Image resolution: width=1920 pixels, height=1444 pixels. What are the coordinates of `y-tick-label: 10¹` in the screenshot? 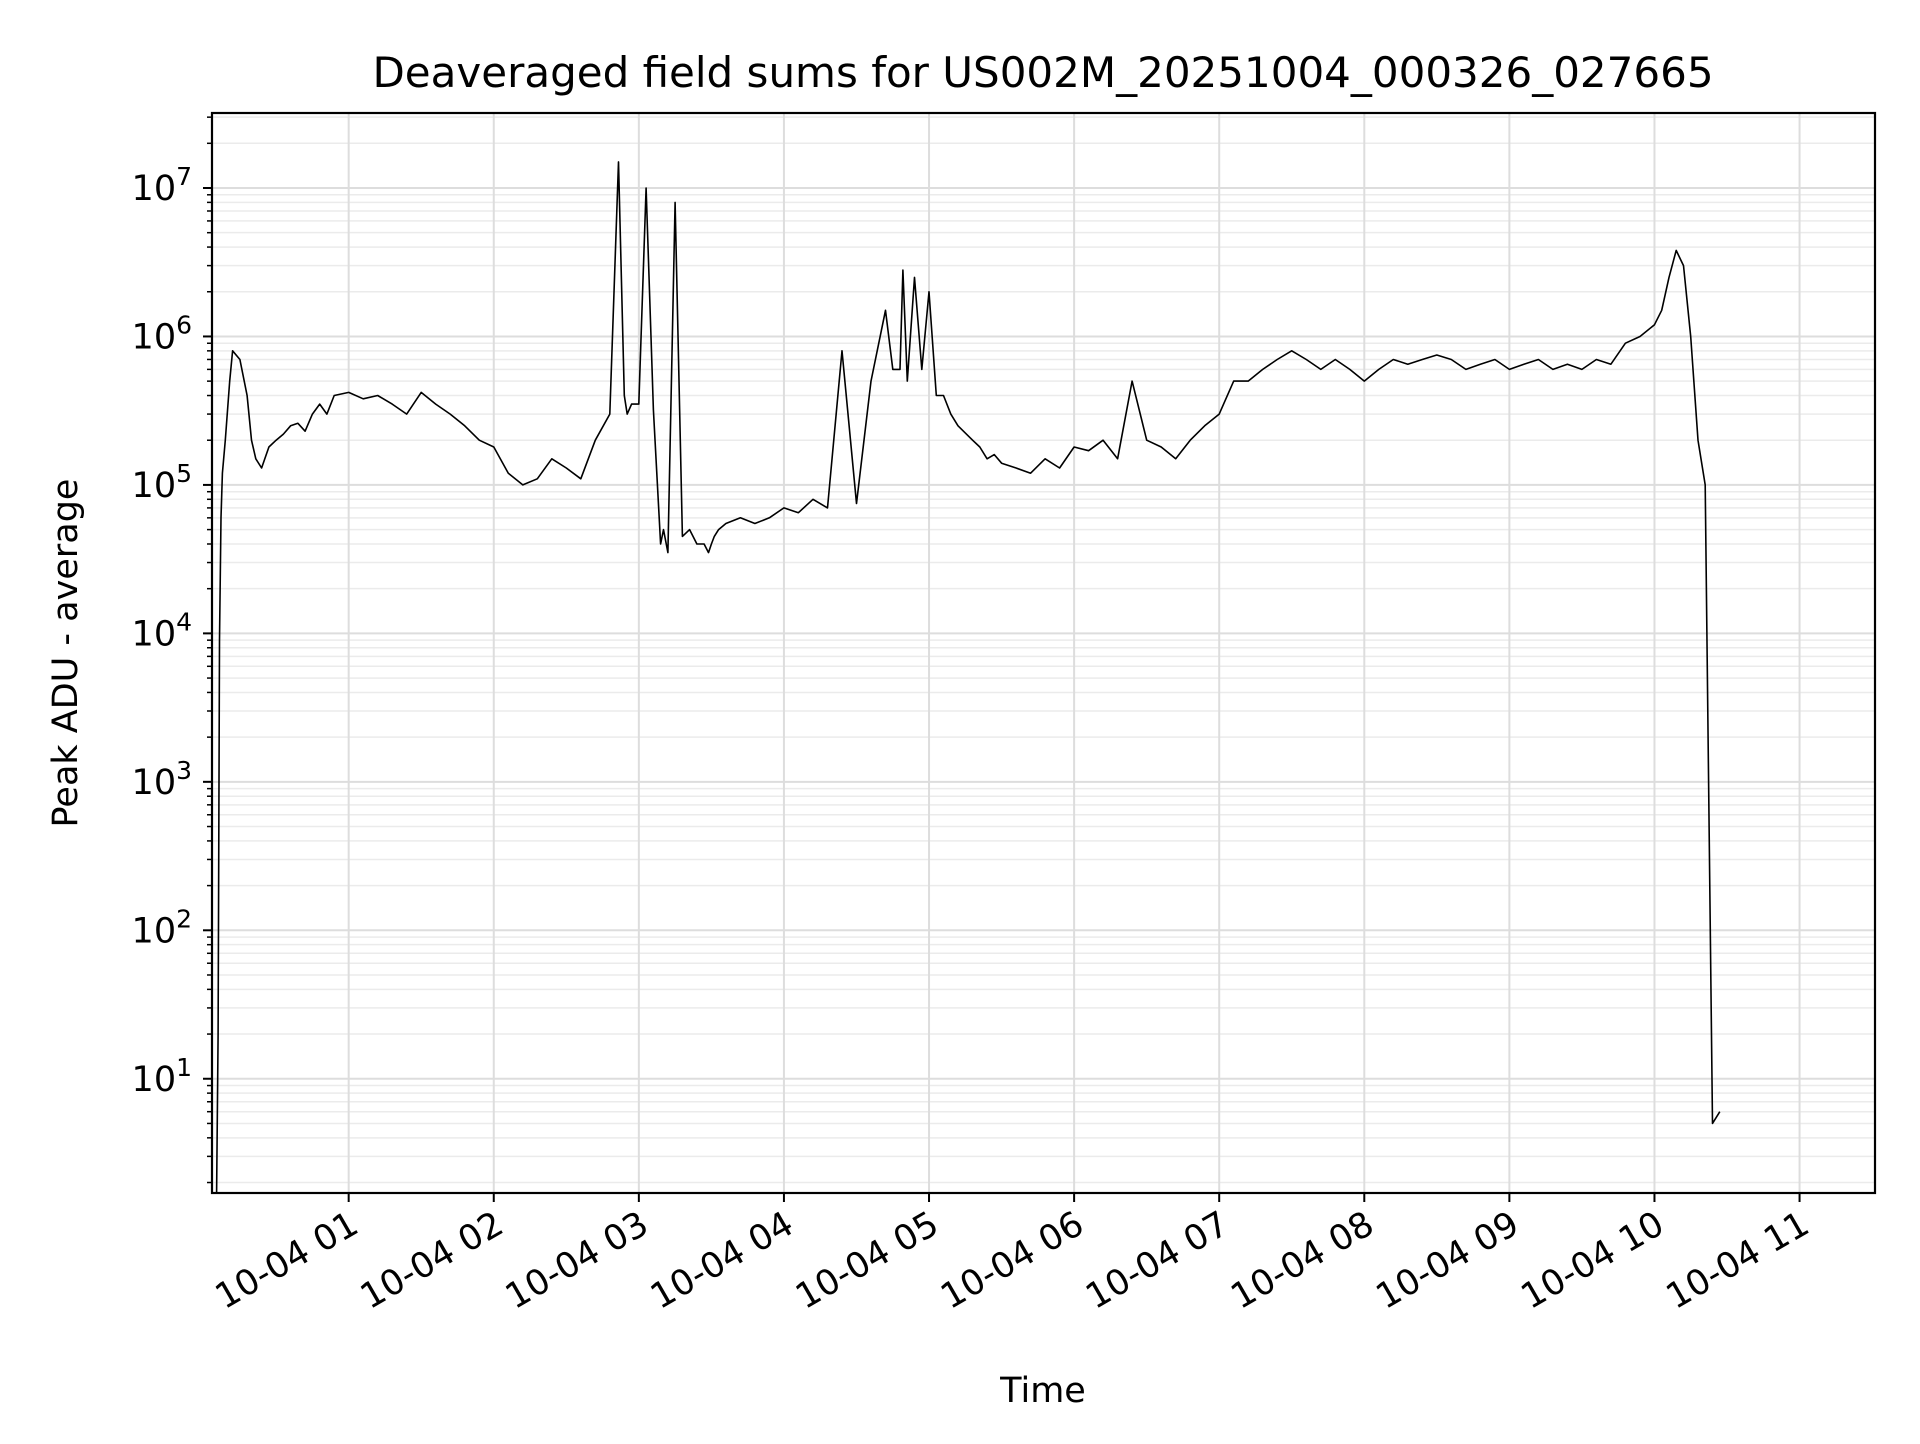 It's located at (162, 1076).